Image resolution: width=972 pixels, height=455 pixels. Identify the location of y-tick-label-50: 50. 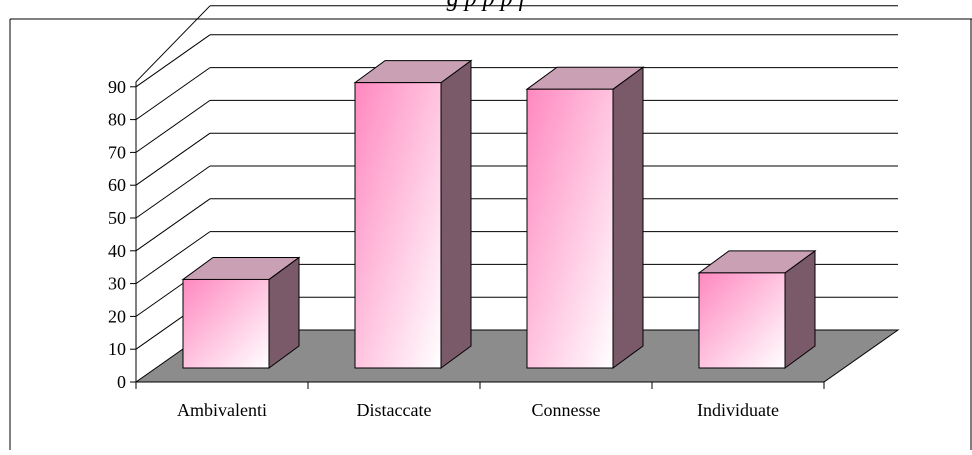
(117, 218).